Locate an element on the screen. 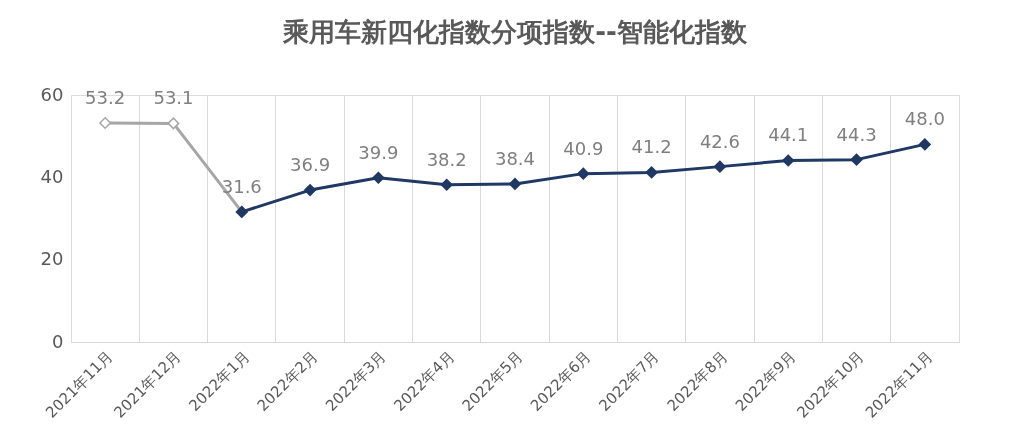 The height and width of the screenshot is (441, 1019). y-tick-label: 60 is located at coordinates (52, 94).